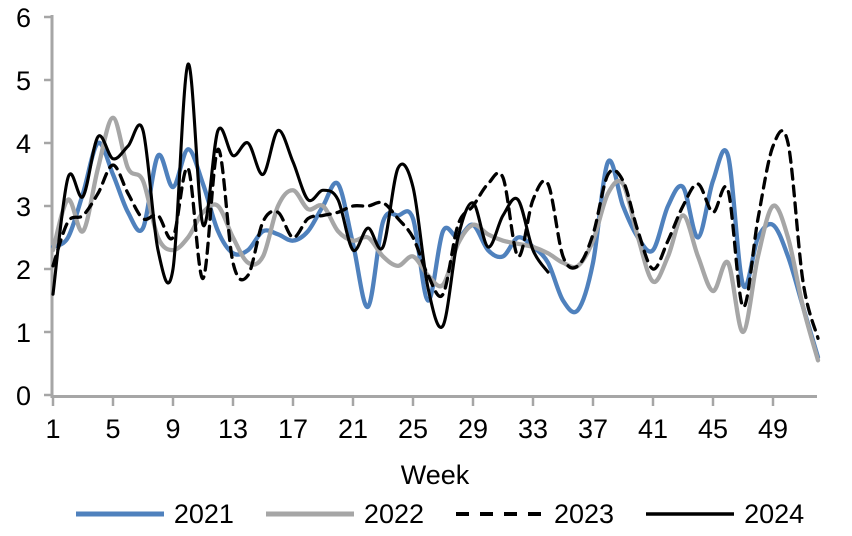 This screenshot has height=536, width=852. What do you see at coordinates (353, 429) in the screenshot?
I see `x-tick-label: 21` at bounding box center [353, 429].